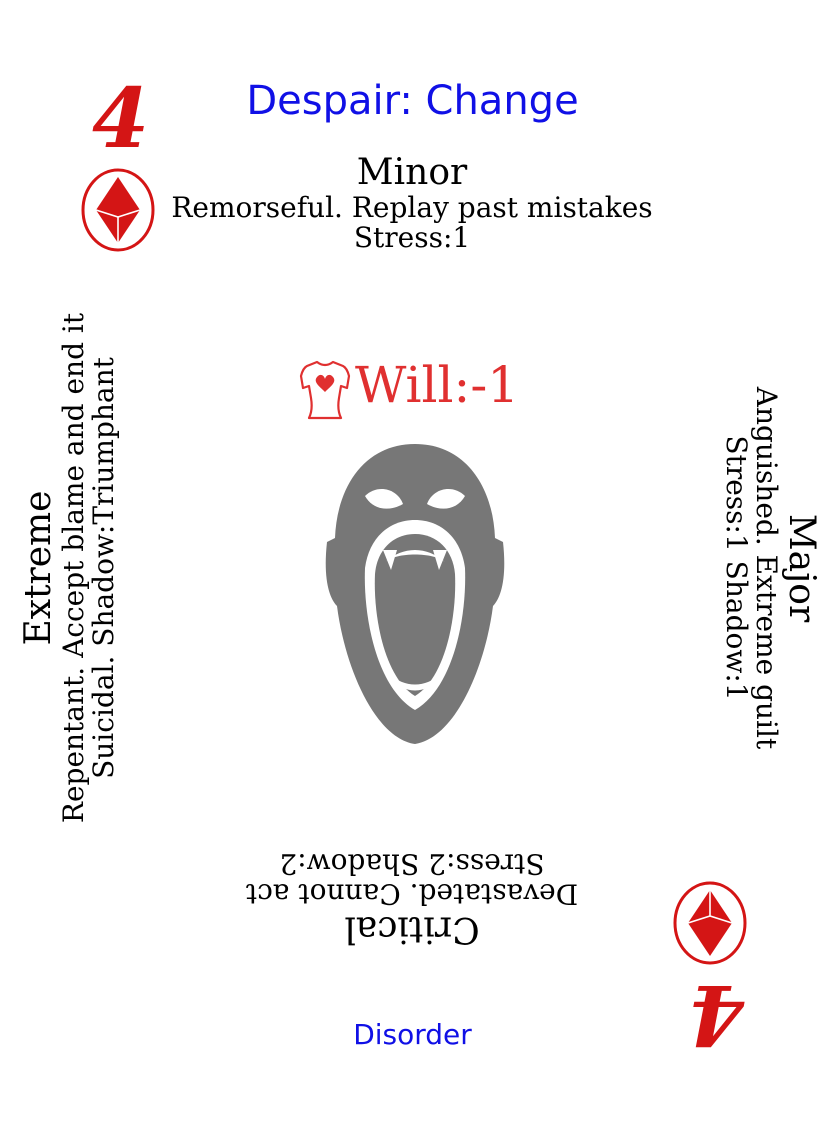 This screenshot has width=825, height=1125. Describe the element at coordinates (767, 568) in the screenshot. I see `severity-description: Anguished. Extreme guilt` at that location.